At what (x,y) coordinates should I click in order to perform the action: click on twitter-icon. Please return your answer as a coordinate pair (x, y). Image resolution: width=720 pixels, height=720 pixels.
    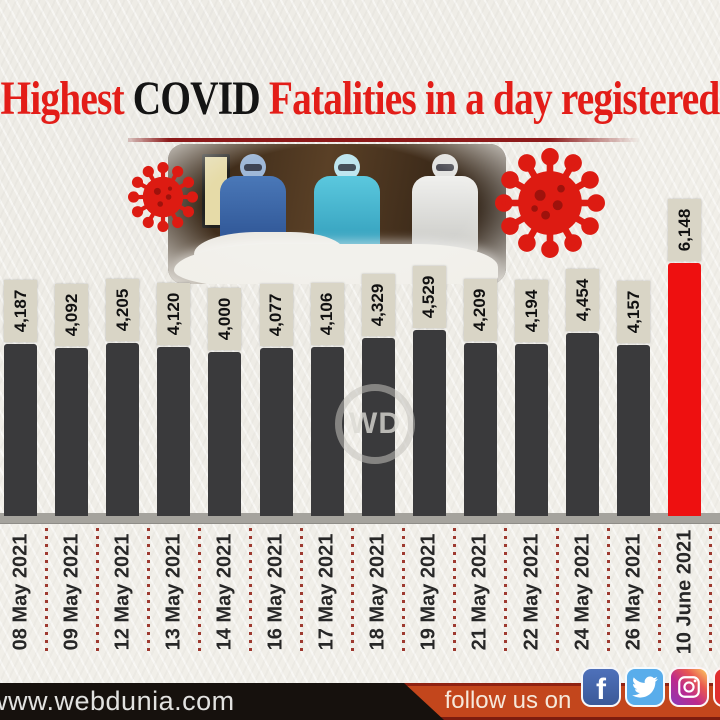
    Looking at the image, I should click on (645, 687).